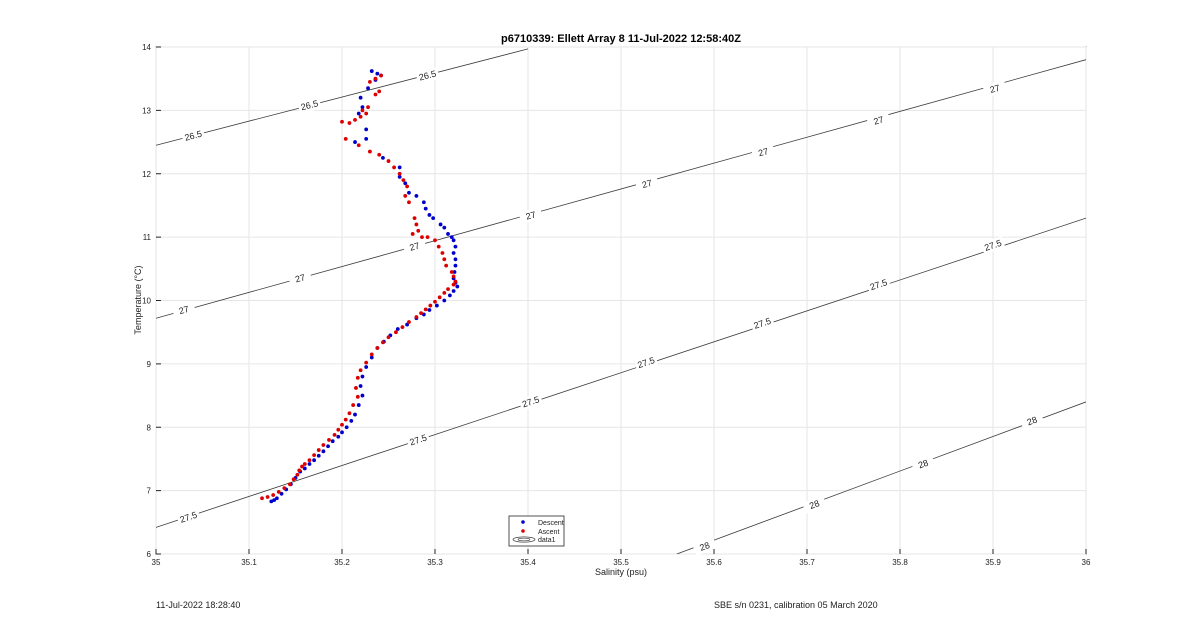  What do you see at coordinates (551, 523) in the screenshot?
I see `legend-label-descent: Descent` at bounding box center [551, 523].